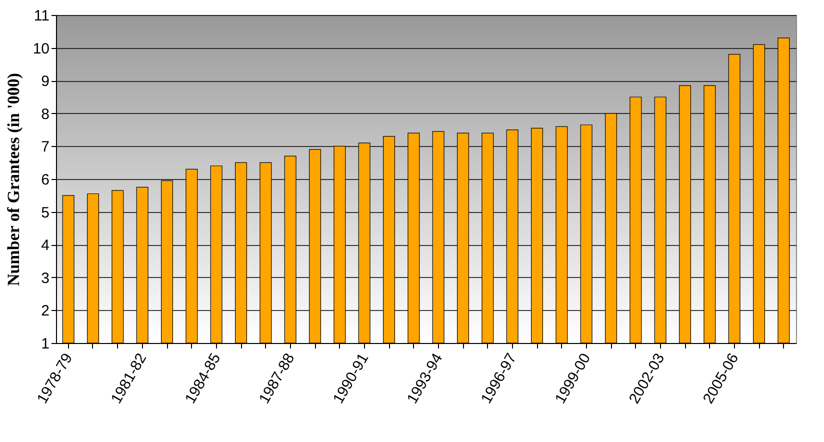  I want to click on y-tick-label: 2, so click(45, 311).